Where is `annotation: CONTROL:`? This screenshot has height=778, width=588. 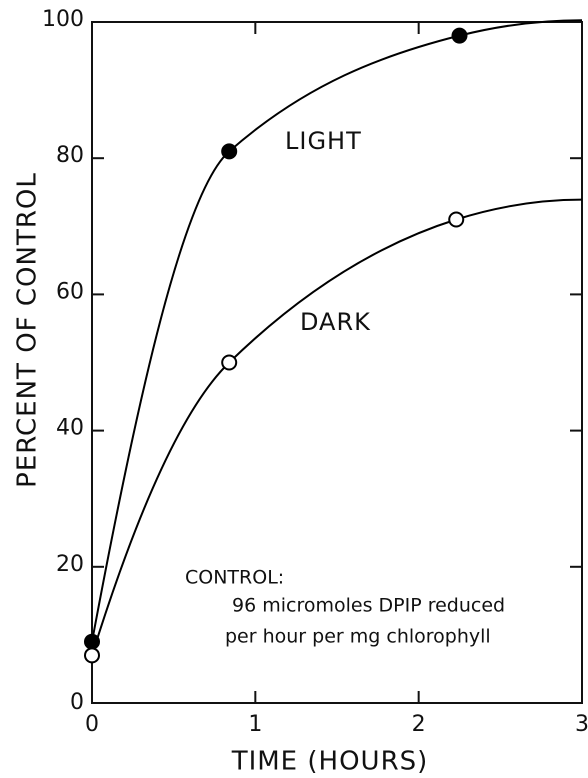 annotation: CONTROL: is located at coordinates (234, 578).